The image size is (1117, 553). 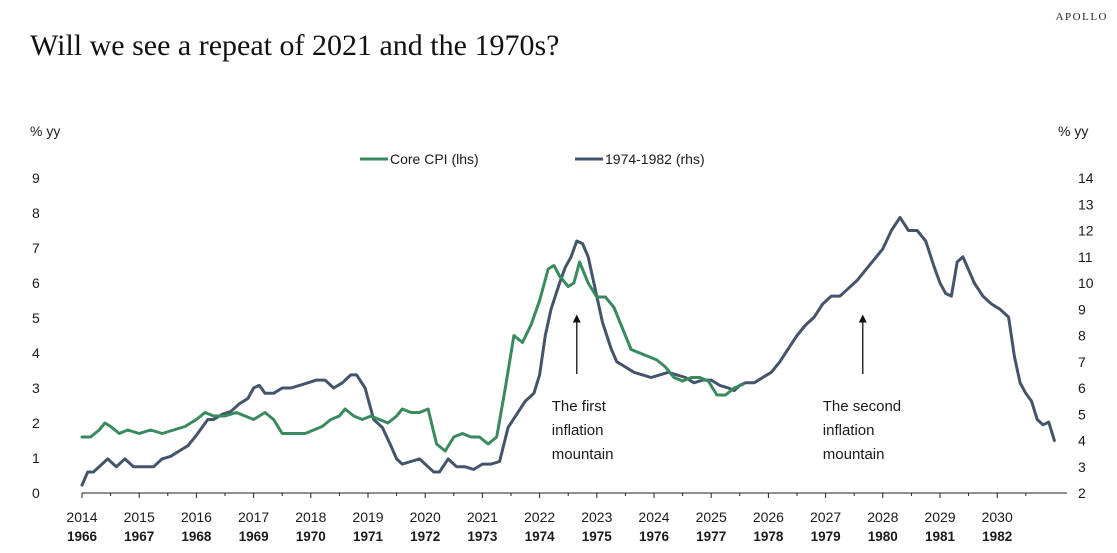 What do you see at coordinates (425, 517) in the screenshot?
I see `x-tick-label-top: 2020` at bounding box center [425, 517].